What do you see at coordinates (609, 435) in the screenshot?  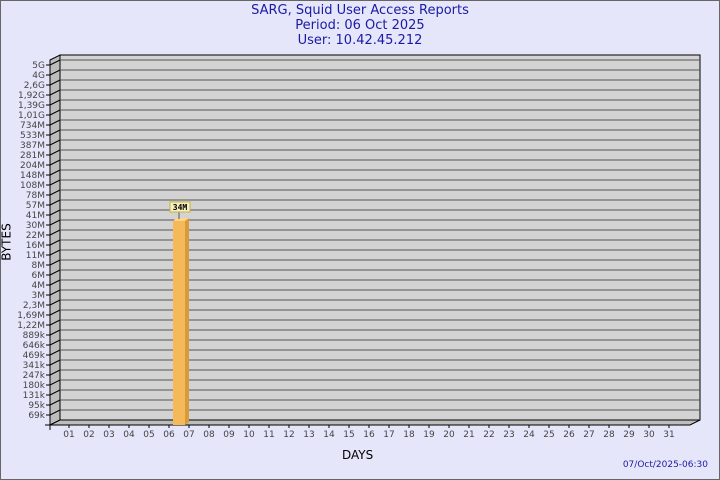 I see `x-tick-label: 28` at bounding box center [609, 435].